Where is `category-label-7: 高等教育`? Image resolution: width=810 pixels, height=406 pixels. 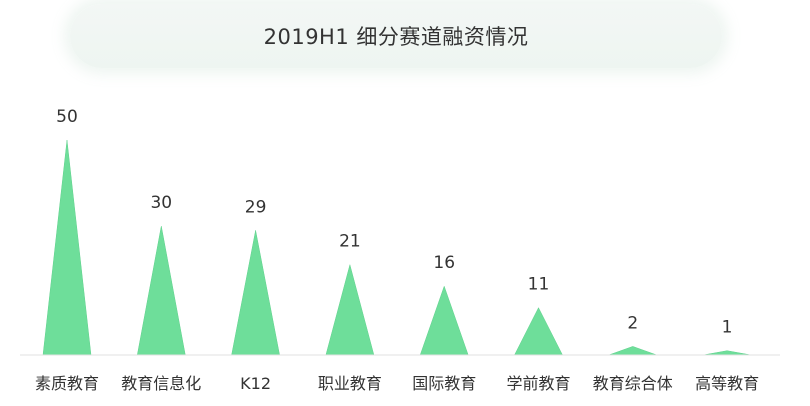 category-label-7: 高等教育 is located at coordinates (727, 383).